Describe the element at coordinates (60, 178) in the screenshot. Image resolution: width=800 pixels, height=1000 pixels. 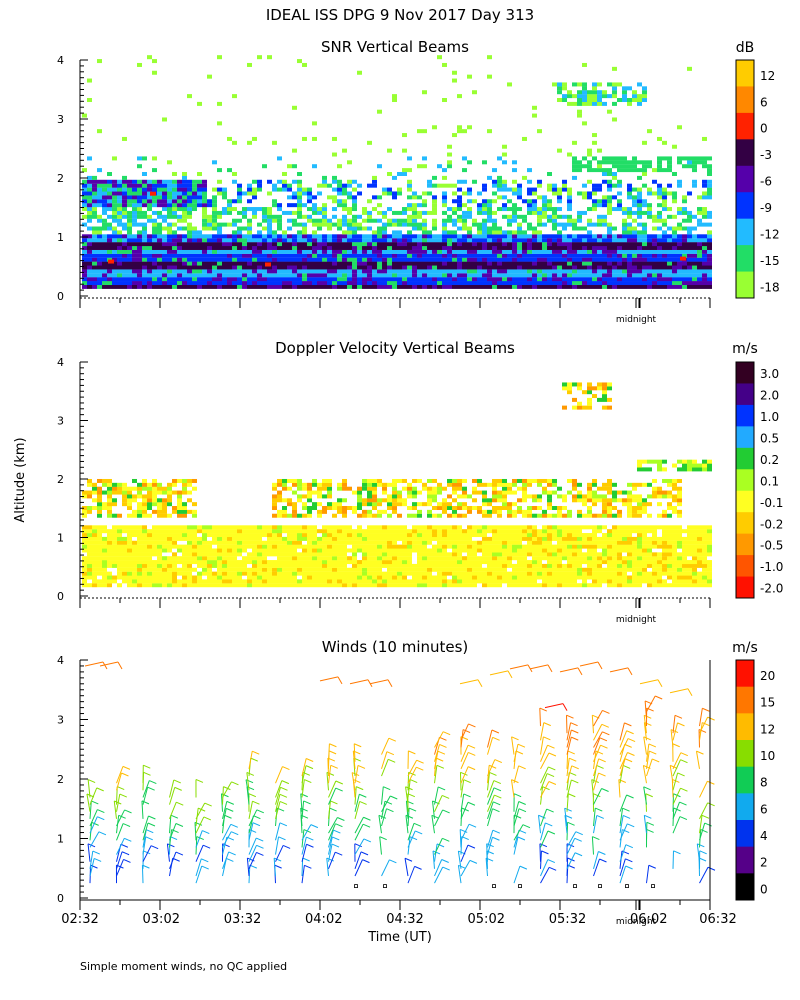
I see `y-tick-label: 2` at that location.